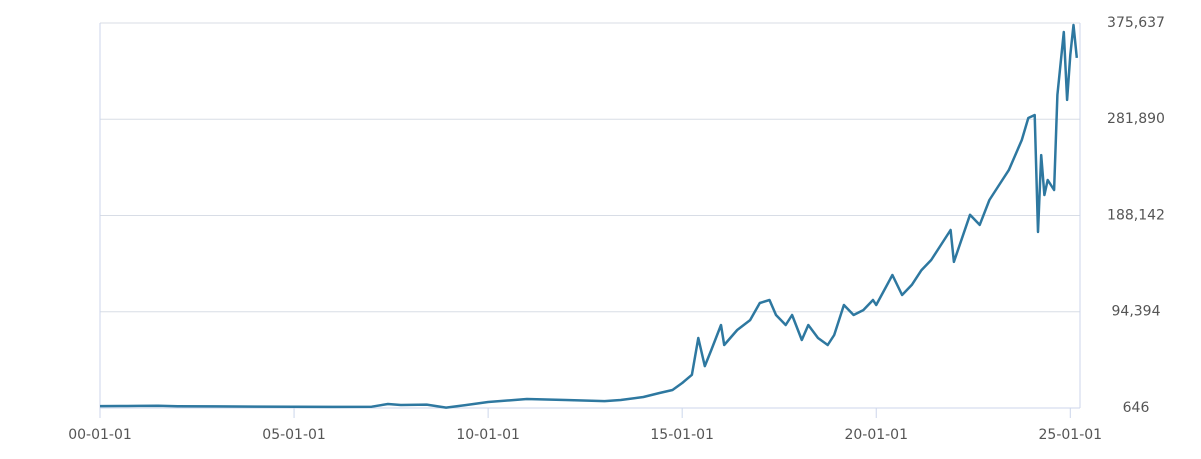 The width and height of the screenshot is (1201, 459). I want to click on x-tick-label: 20-01-01, so click(876, 435).